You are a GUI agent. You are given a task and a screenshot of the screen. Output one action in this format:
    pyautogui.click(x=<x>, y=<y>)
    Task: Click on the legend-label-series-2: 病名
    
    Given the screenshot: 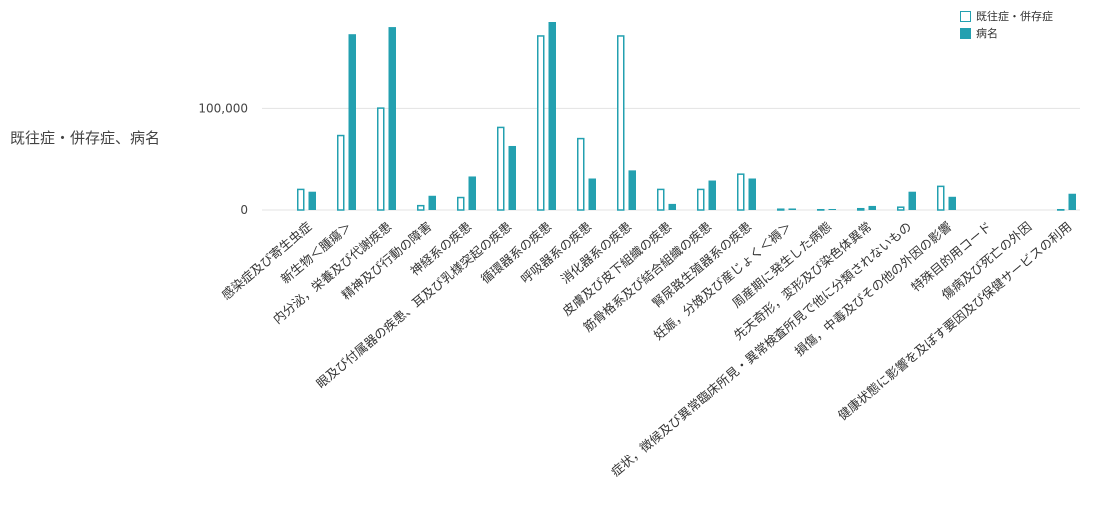 What is the action you would take?
    pyautogui.click(x=987, y=33)
    